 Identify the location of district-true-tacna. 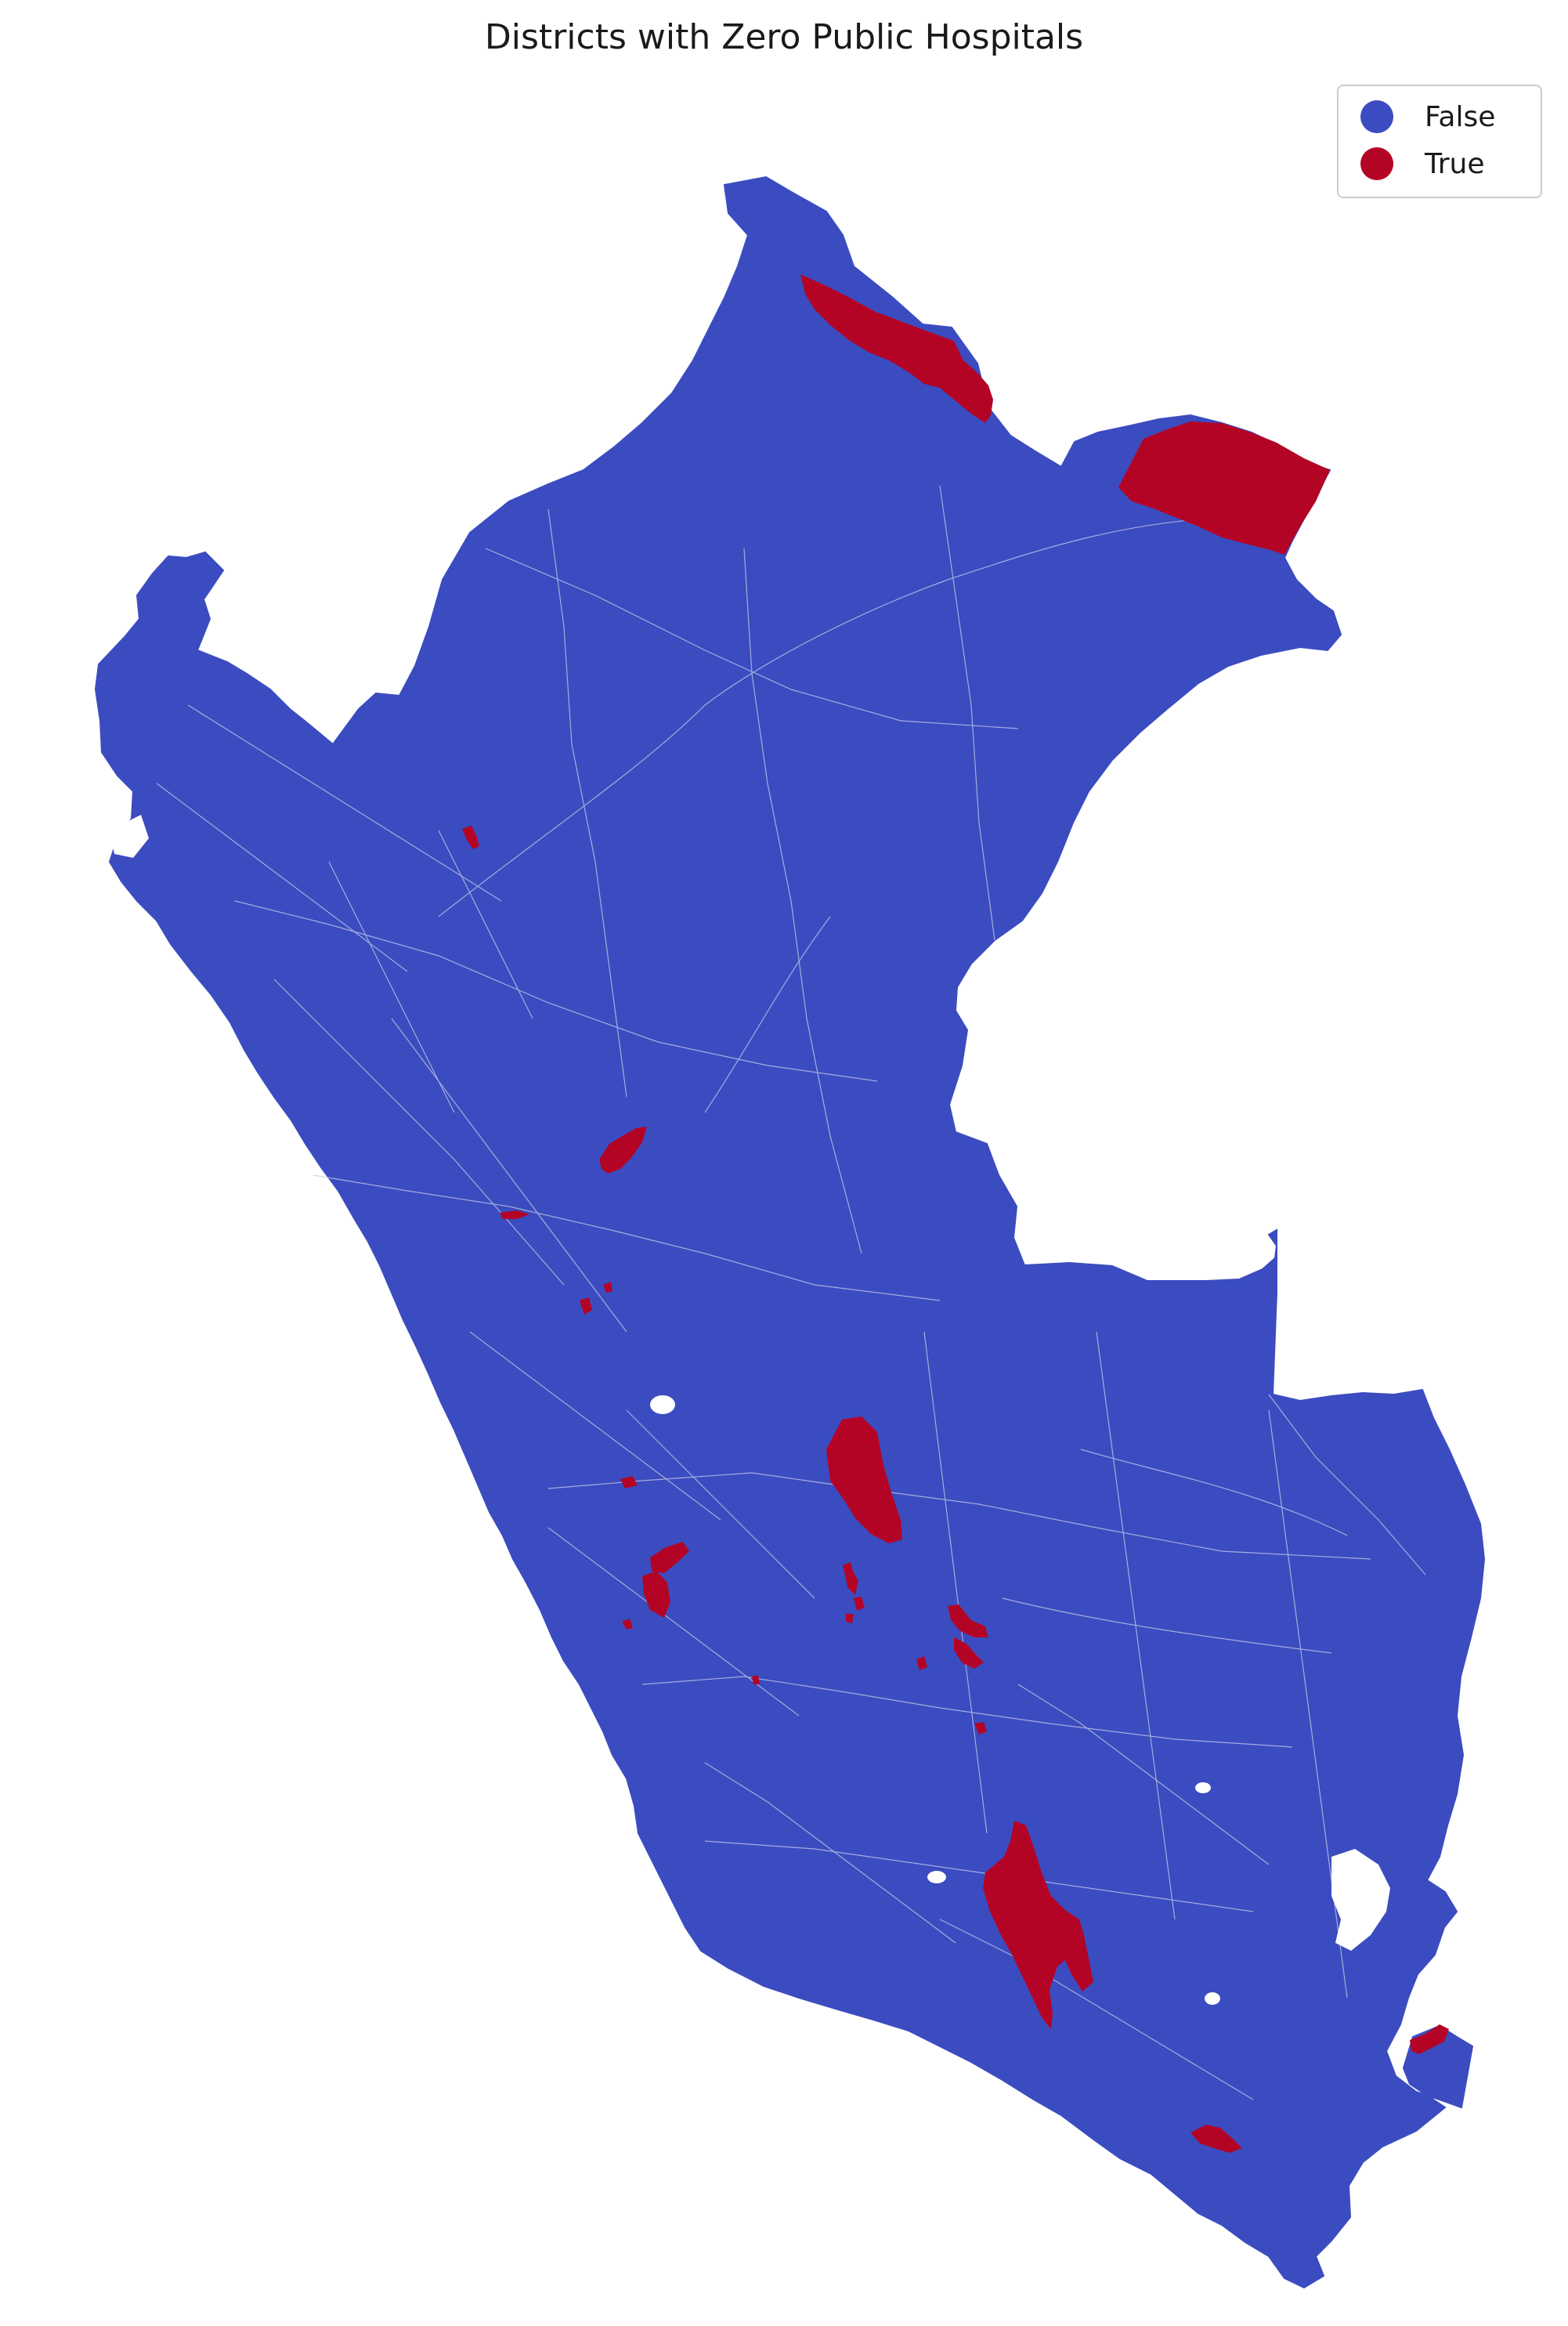
(1216, 2139).